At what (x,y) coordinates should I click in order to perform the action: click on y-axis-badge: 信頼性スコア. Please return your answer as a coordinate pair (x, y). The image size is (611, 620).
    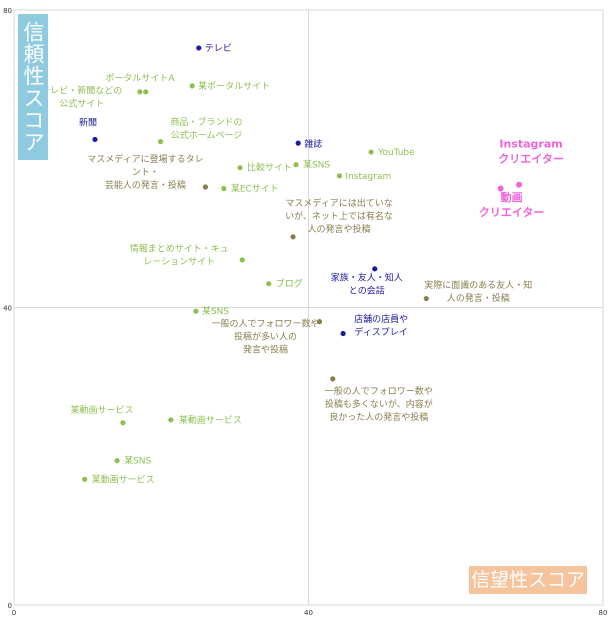
    Looking at the image, I should click on (33, 87).